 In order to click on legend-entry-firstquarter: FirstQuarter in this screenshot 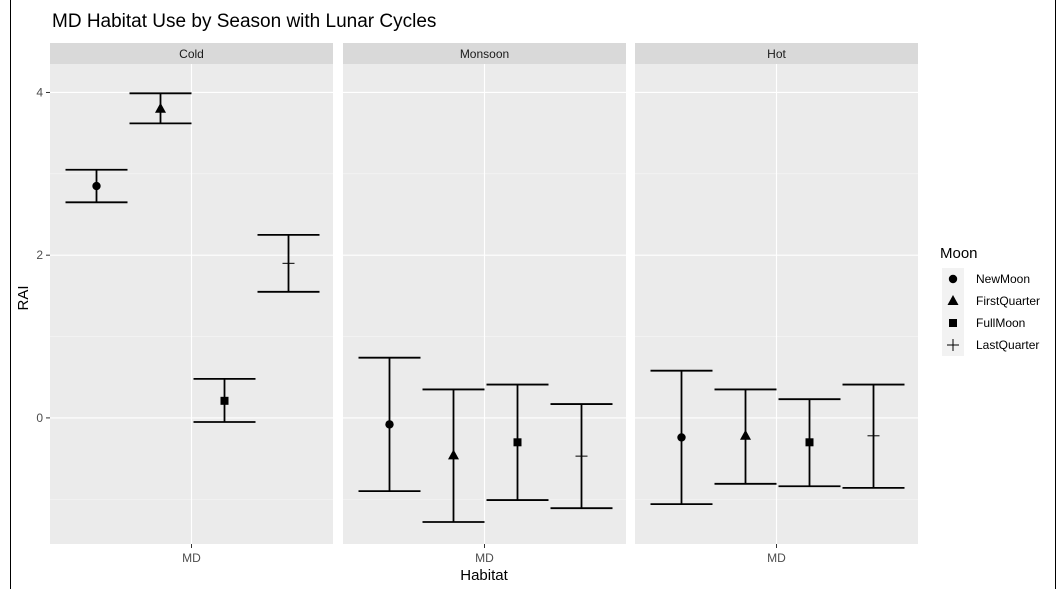, I will do `click(991, 301)`.